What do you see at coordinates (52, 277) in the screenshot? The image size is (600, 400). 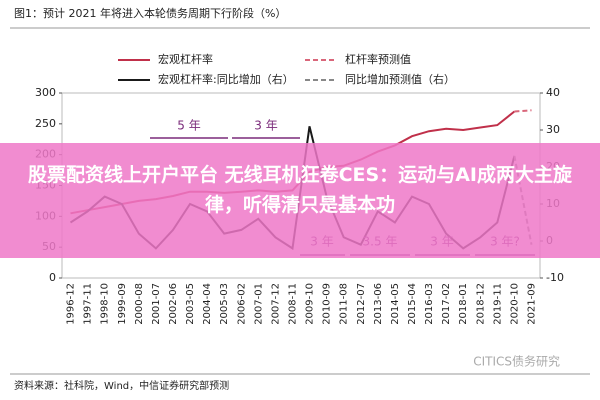 I see `y-tick-label: 0` at bounding box center [52, 277].